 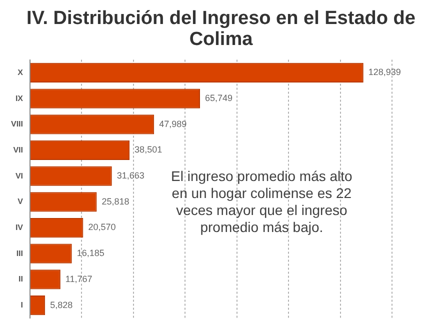 I want to click on chart-title: IV. Distribución del Ingreso en el Estado de Colima, so click(x=221, y=30).